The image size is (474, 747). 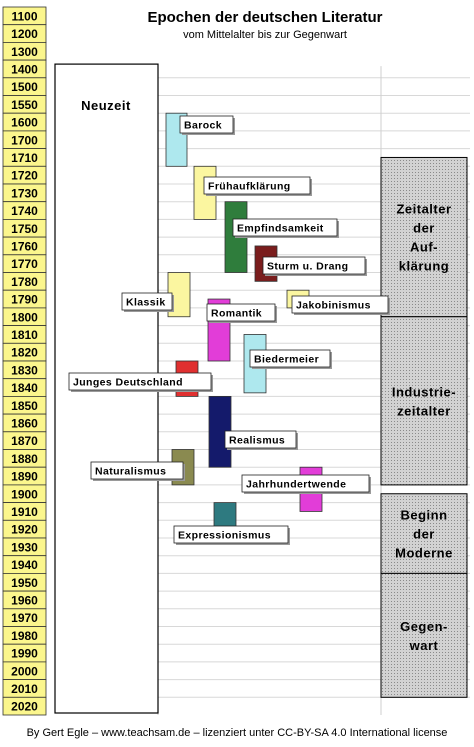 I want to click on year-tick-label: 1700, so click(x=24, y=140).